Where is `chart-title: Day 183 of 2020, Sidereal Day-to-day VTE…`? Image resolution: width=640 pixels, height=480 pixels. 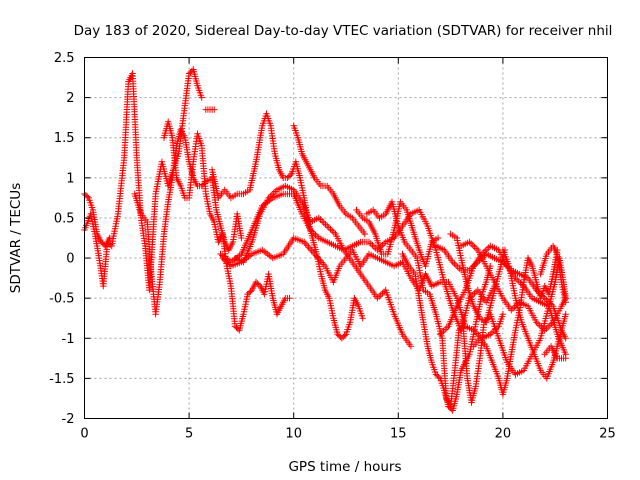
chart-title: Day 183 of 2020, Sidereal Day-to-day VTE… is located at coordinates (343, 31).